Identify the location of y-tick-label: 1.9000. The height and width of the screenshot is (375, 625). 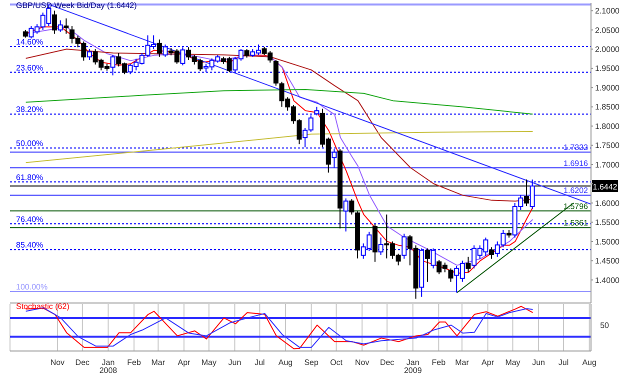
(607, 87).